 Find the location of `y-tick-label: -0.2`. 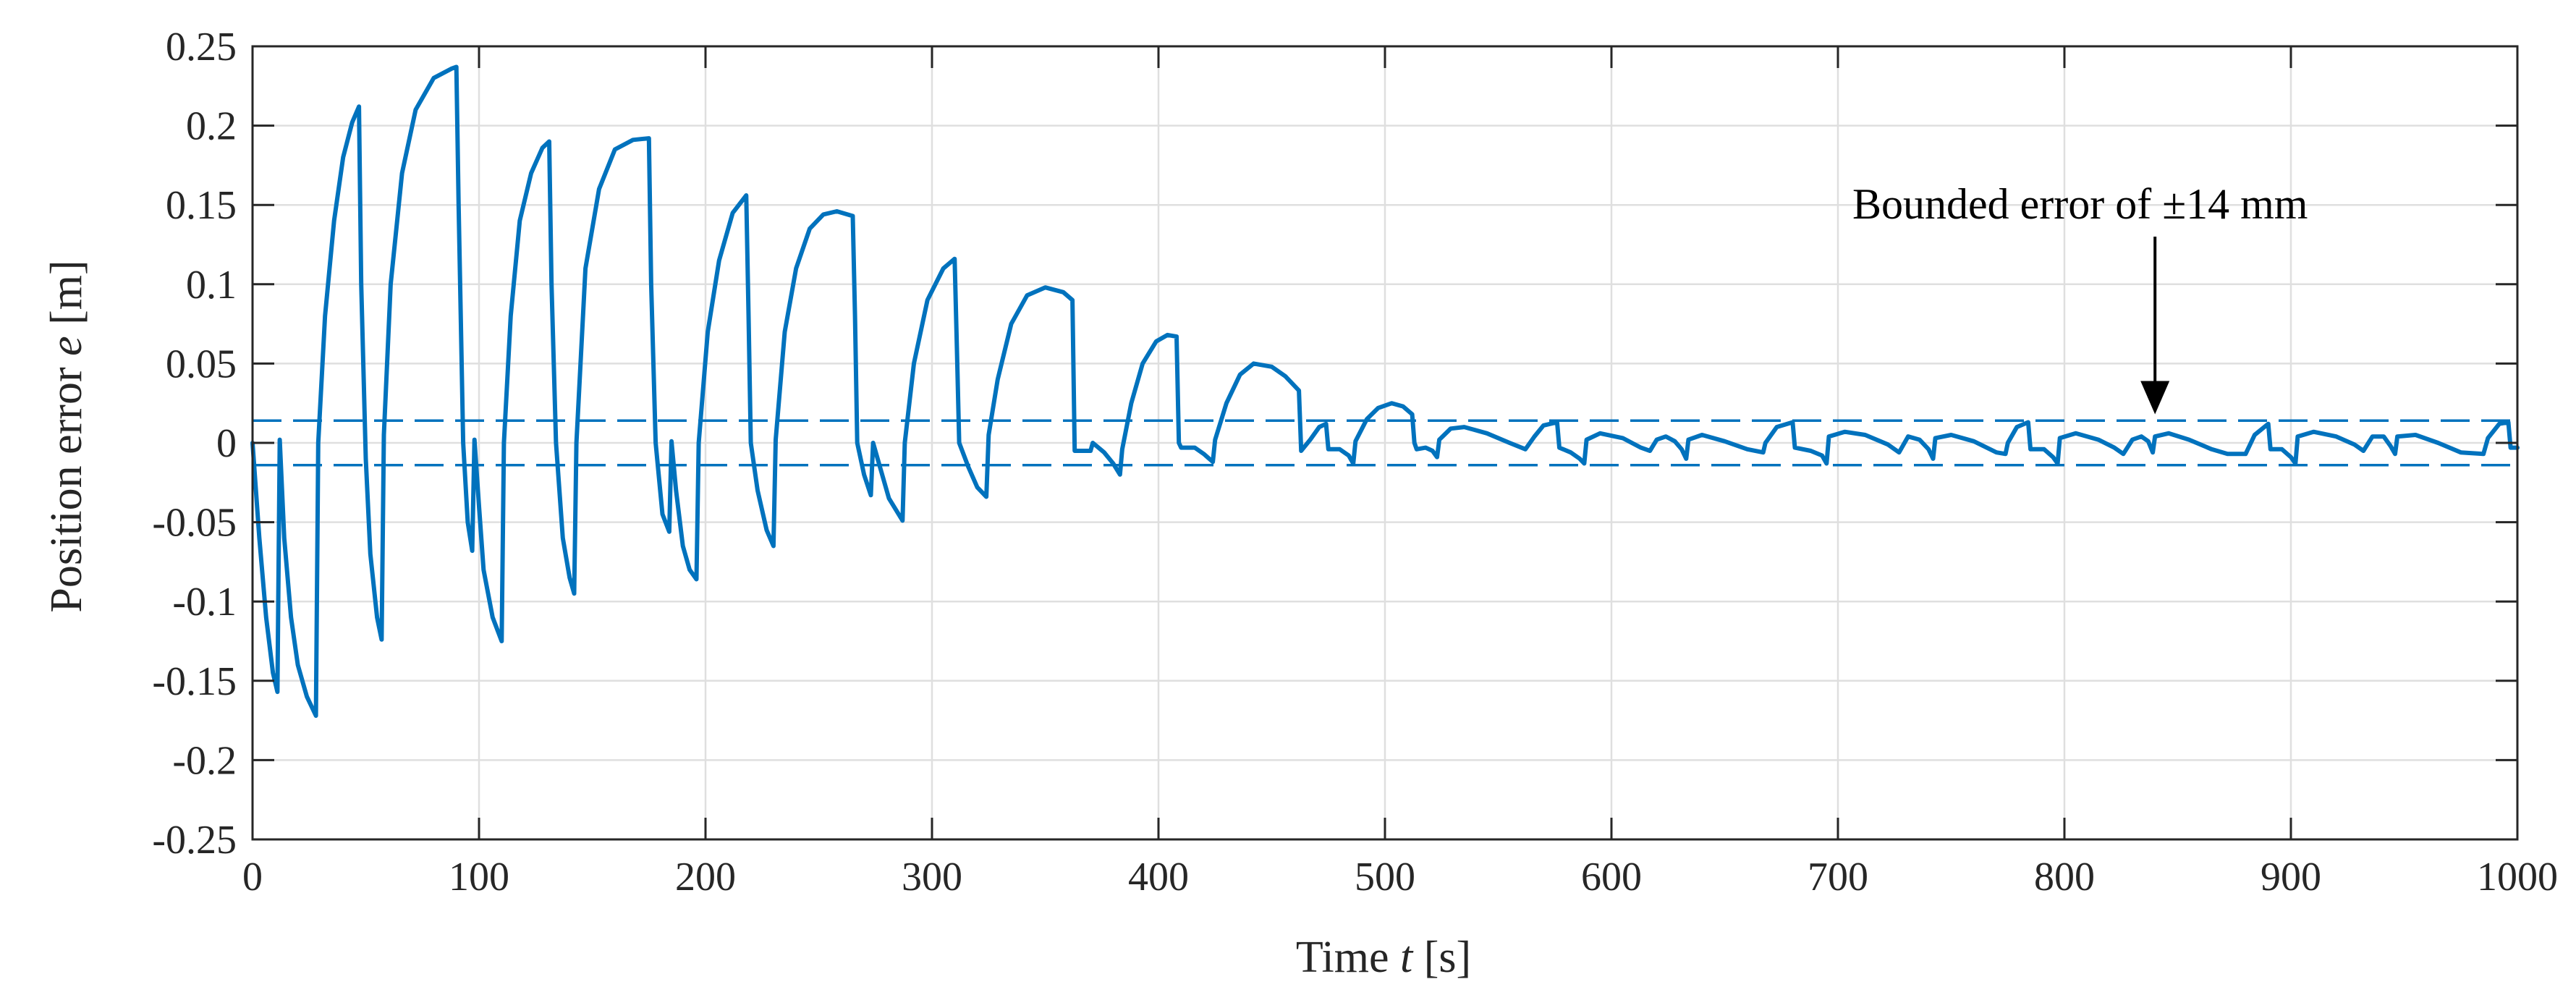

y-tick-label: -0.2 is located at coordinates (204, 760).